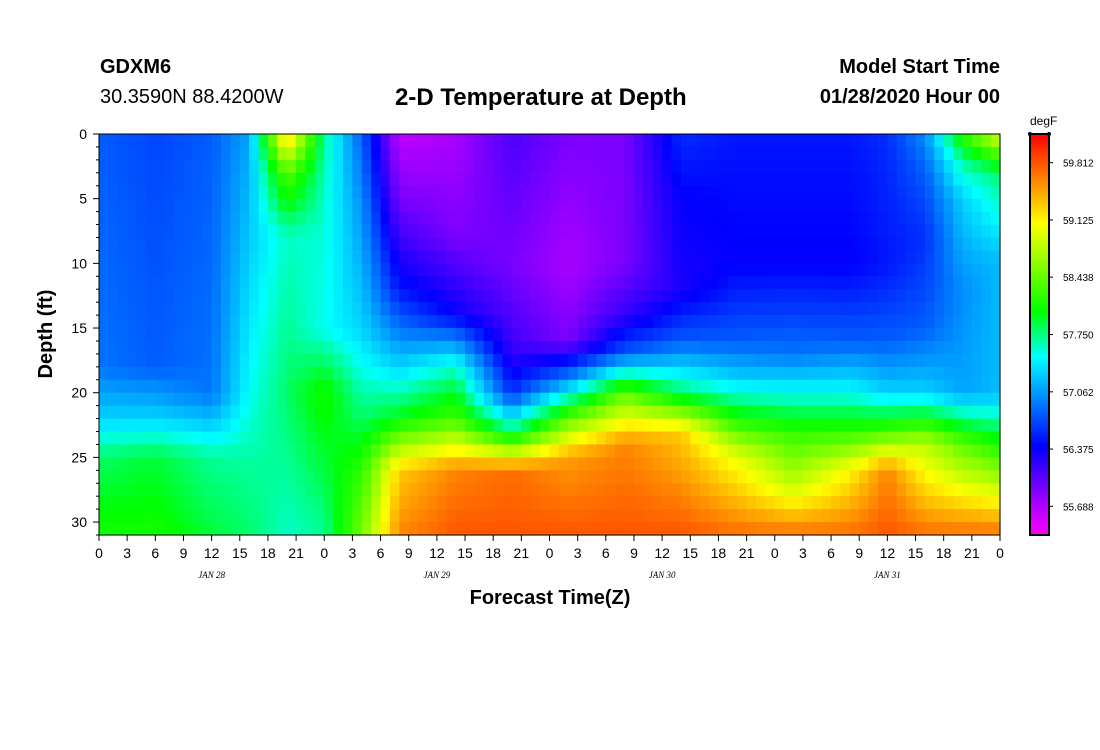 This screenshot has height=750, width=1100. Describe the element at coordinates (79, 393) in the screenshot. I see `y-tick-label: 20` at that location.